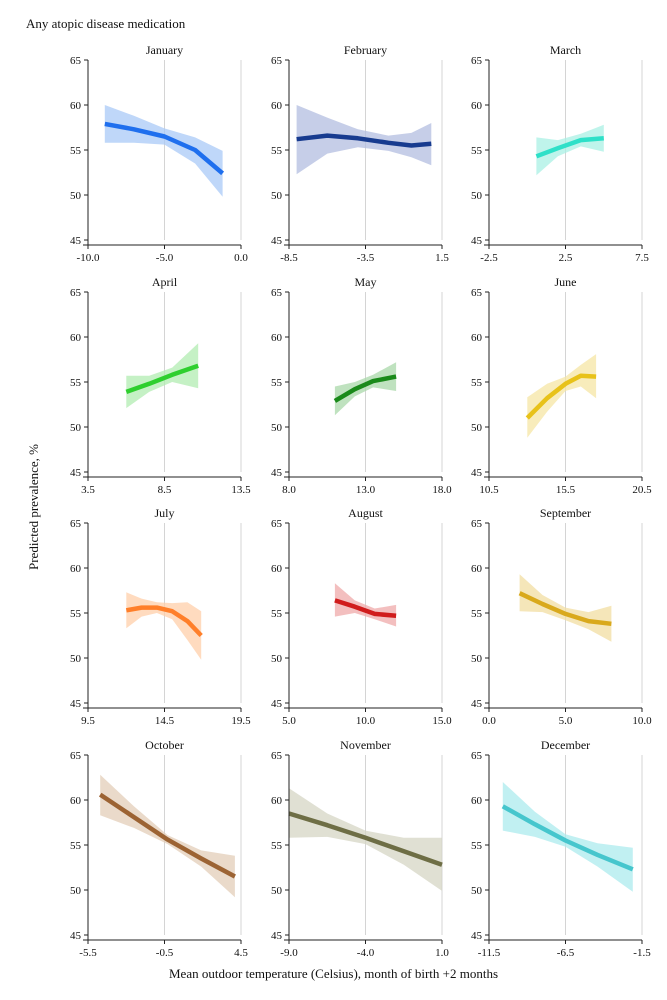  Describe the element at coordinates (289, 953) in the screenshot. I see `x-tick-label: -9.0` at that location.